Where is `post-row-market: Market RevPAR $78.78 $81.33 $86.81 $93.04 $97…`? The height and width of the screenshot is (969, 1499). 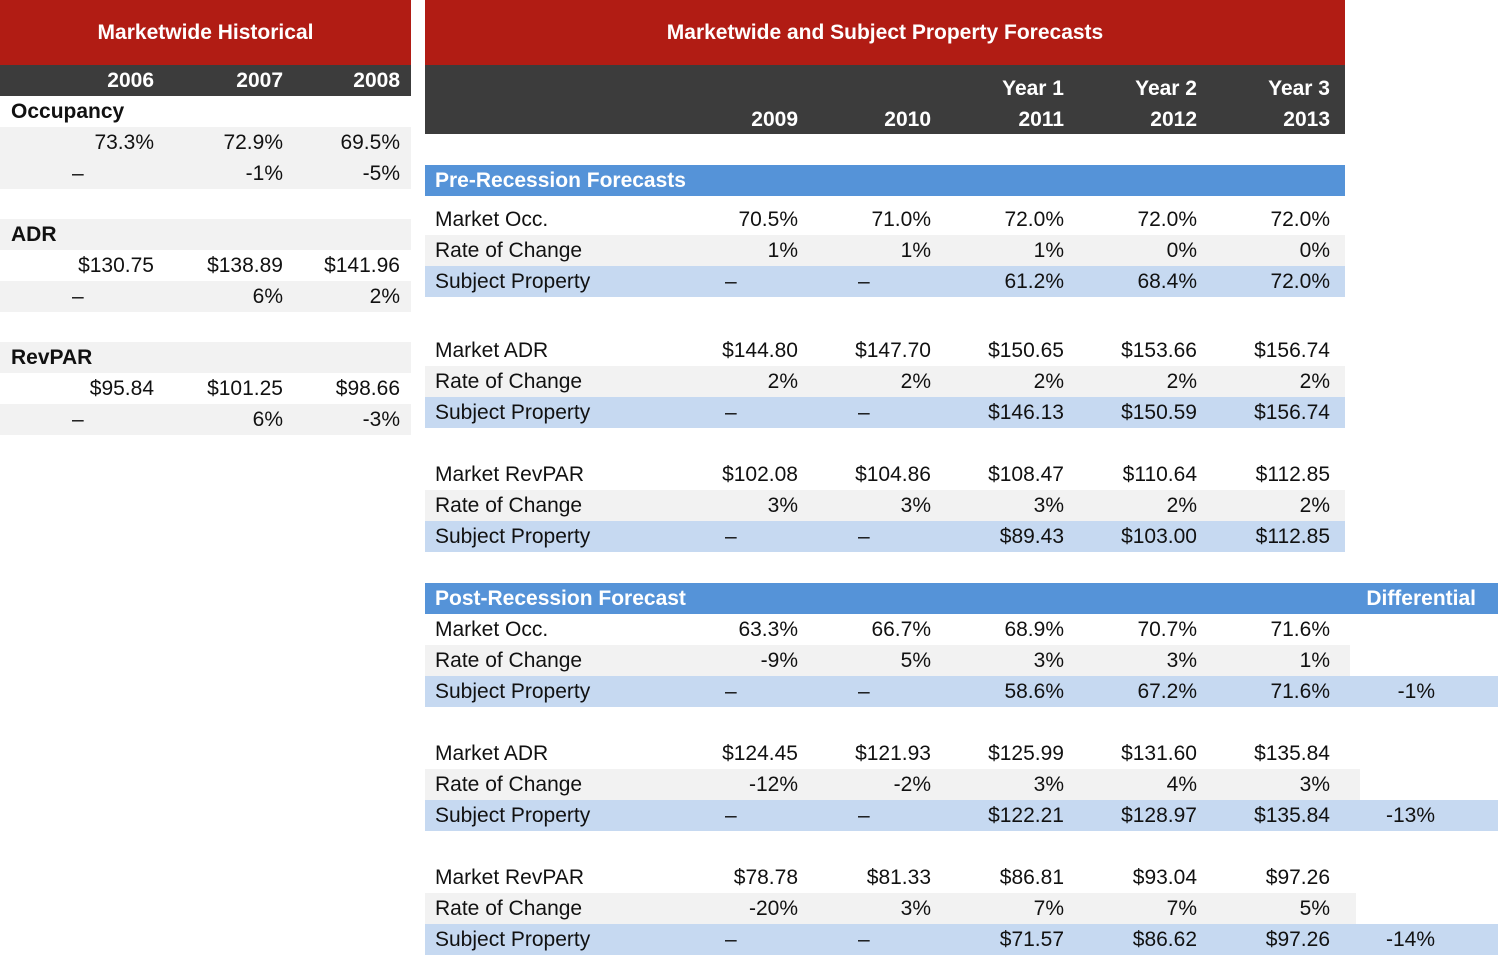
post-row-market: Market RevPAR $78.78 $81.33 $86.81 $93.04 $97… is located at coordinates (885, 877).